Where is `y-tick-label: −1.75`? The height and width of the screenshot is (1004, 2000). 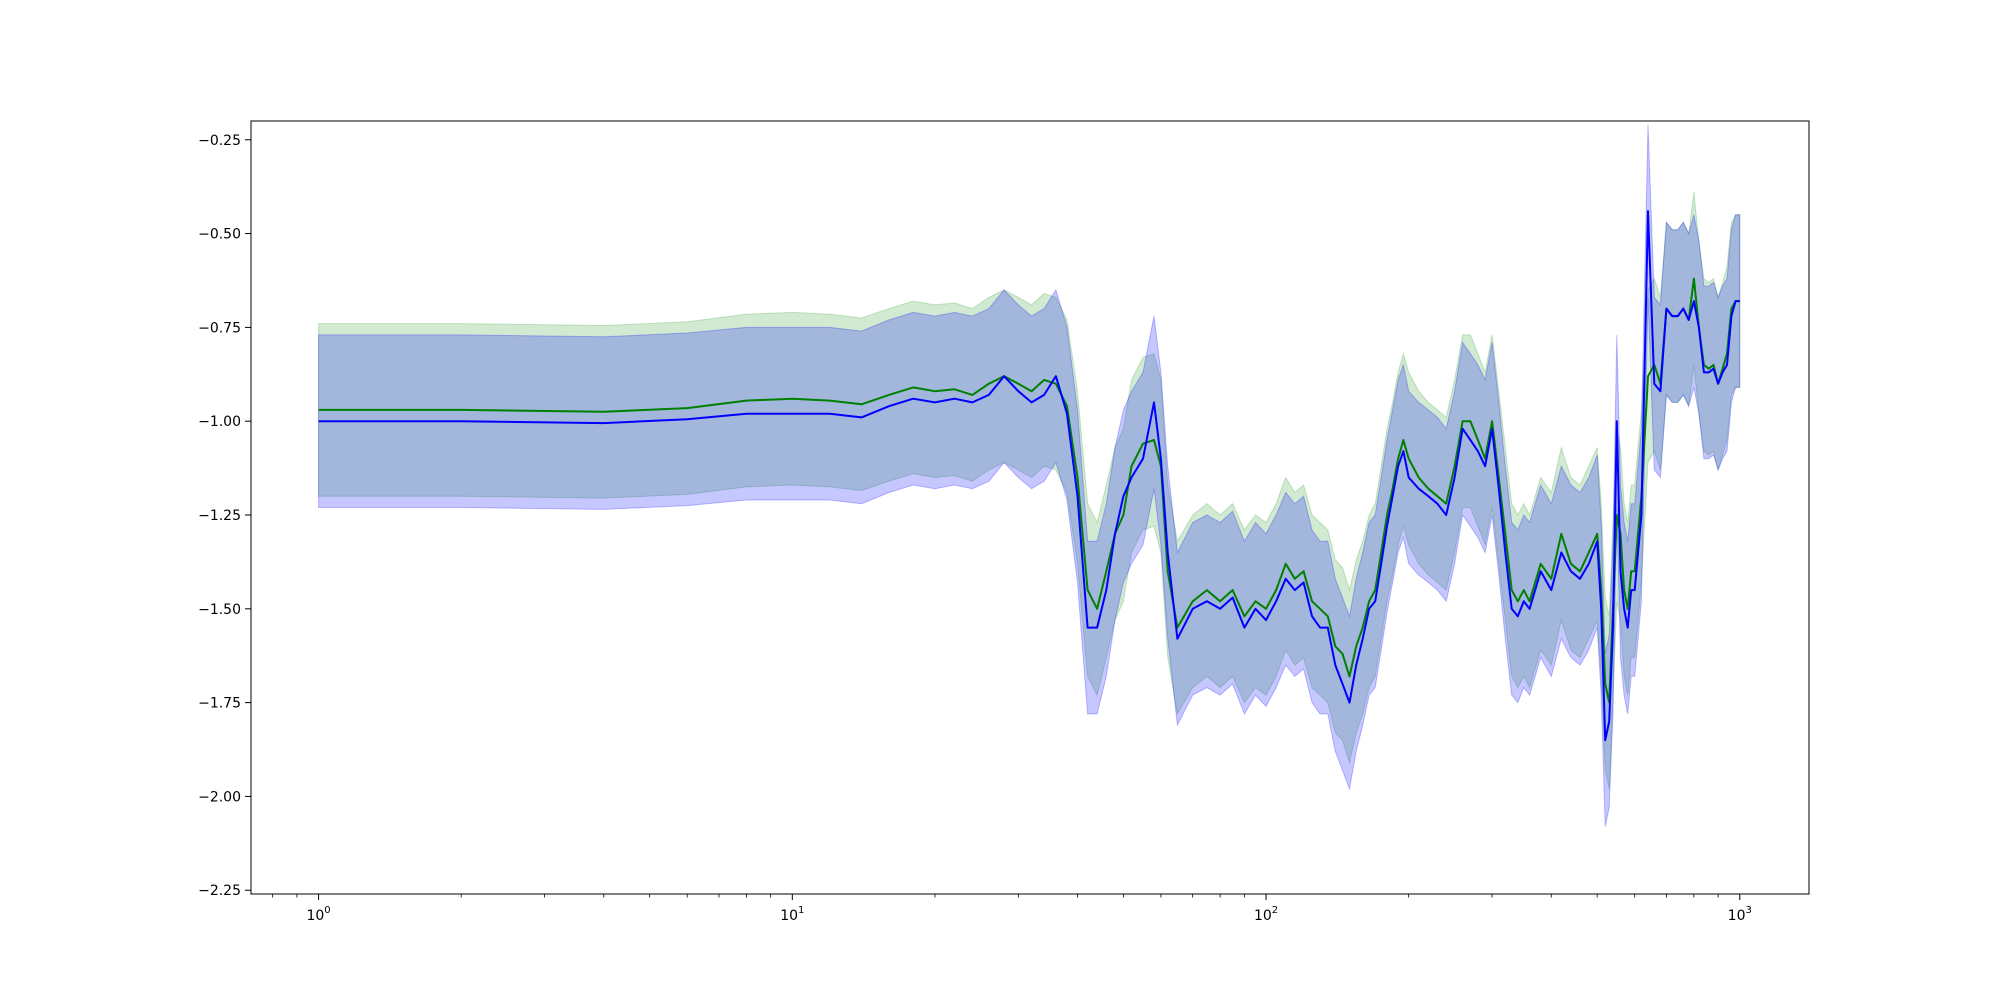 y-tick-label: −1.75 is located at coordinates (219, 704).